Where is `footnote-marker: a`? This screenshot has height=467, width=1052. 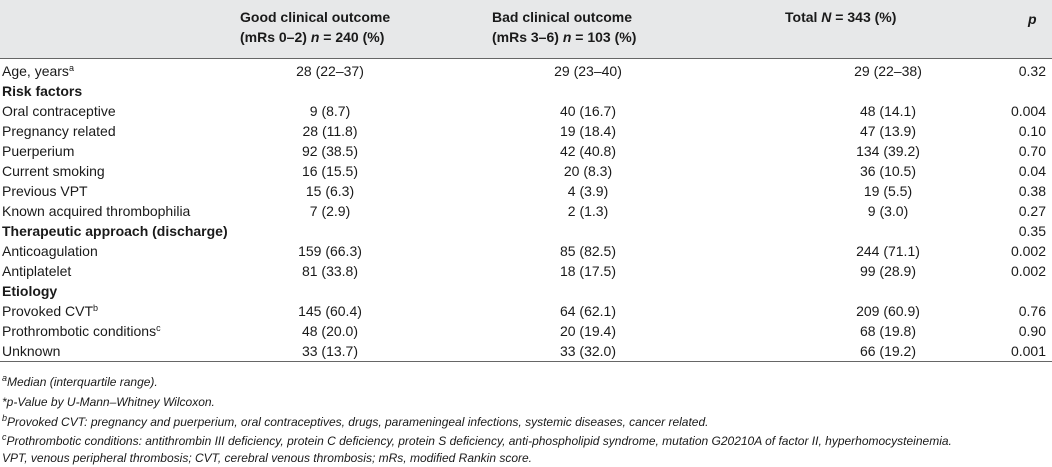 footnote-marker: a is located at coordinates (71, 68).